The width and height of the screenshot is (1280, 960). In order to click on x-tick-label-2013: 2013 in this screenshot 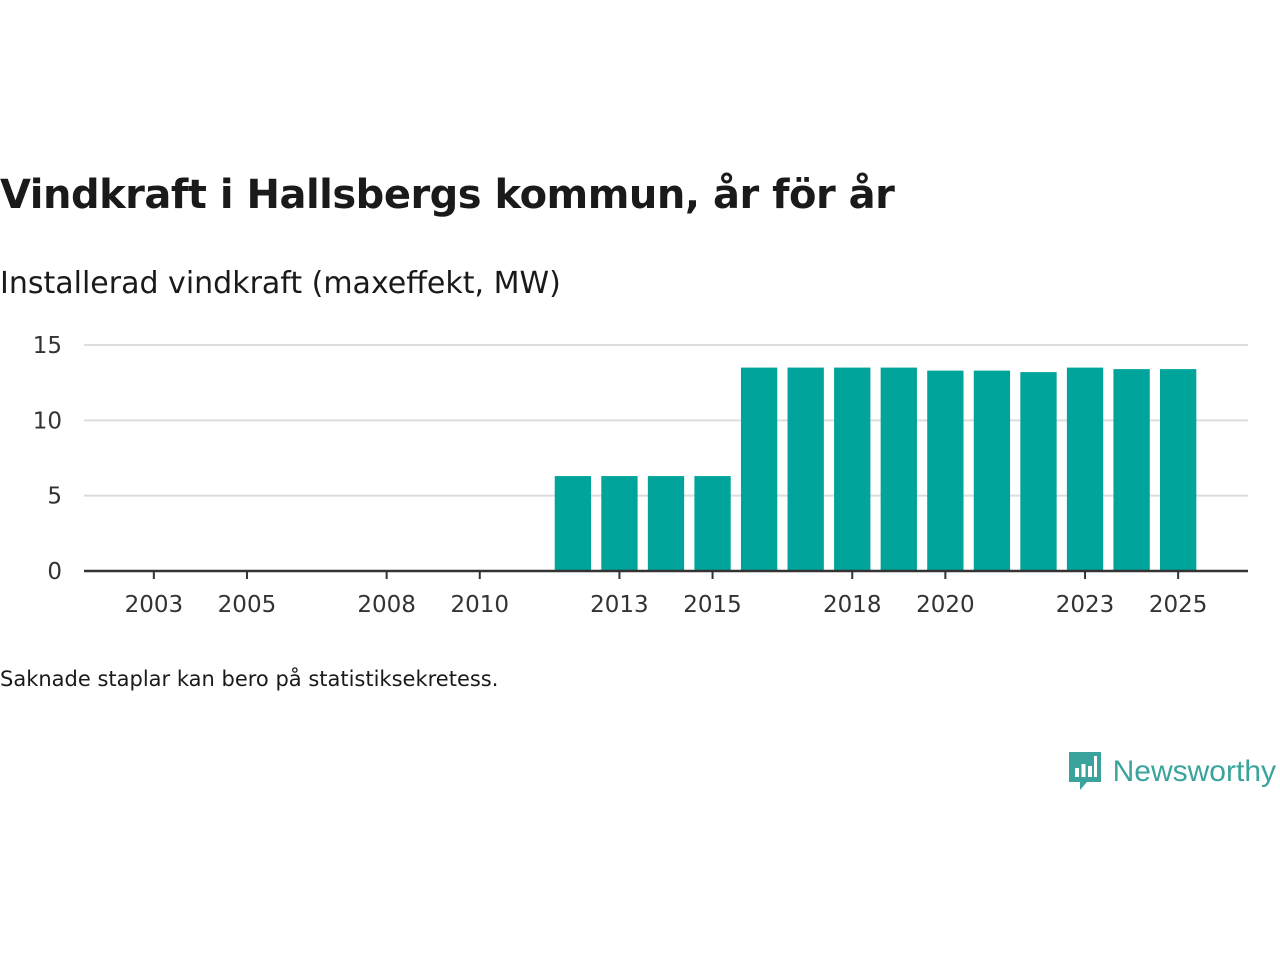, I will do `click(619, 605)`.